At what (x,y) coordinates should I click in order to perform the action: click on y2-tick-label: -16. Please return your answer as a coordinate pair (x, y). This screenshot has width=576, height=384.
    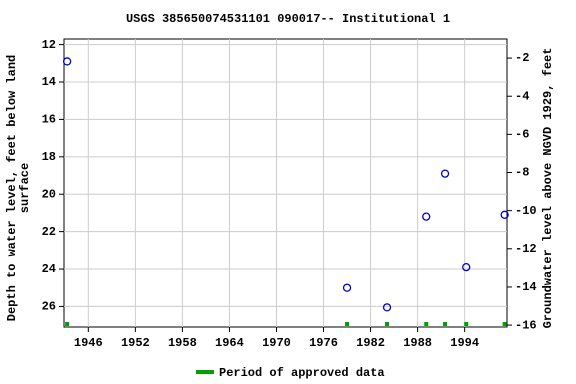
    Looking at the image, I should click on (526, 325).